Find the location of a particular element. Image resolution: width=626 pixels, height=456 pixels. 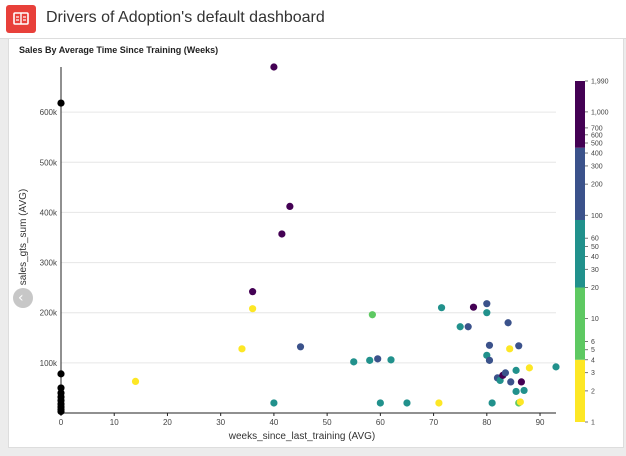

y-tick-label: 300k is located at coordinates (49, 263).